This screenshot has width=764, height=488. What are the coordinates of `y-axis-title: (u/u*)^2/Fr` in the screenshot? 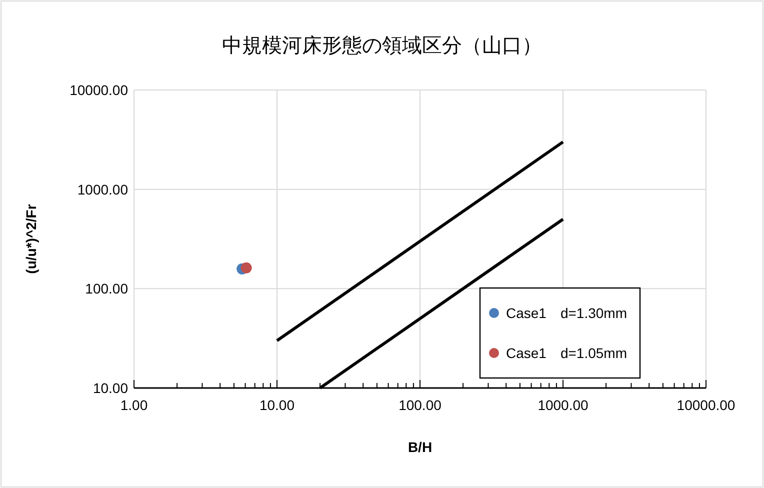 It's located at (31, 239).